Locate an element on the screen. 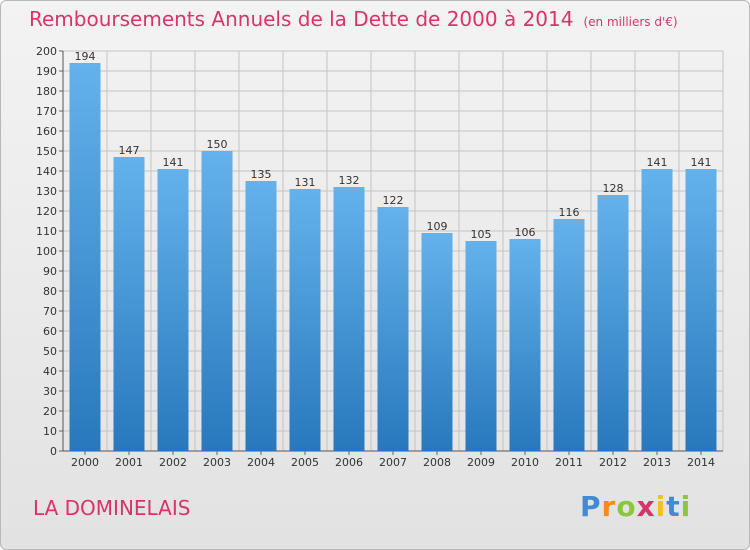 This screenshot has height=550, width=750. bar-2012 is located at coordinates (613, 323).